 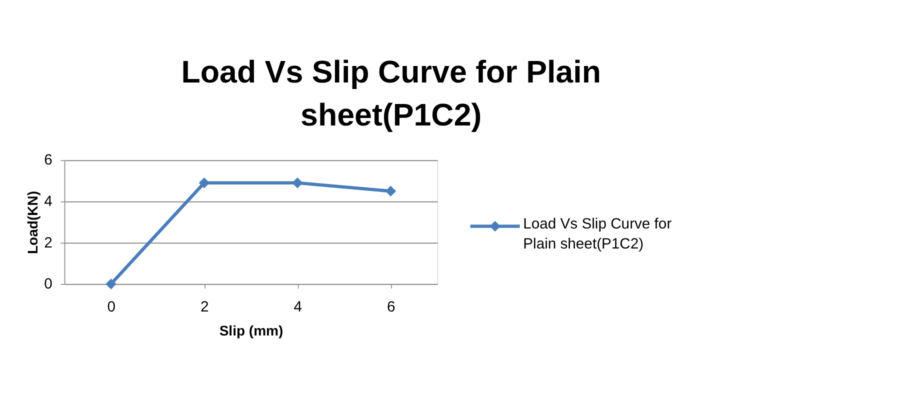 What do you see at coordinates (48, 202) in the screenshot?
I see `y-tick-label: 4` at bounding box center [48, 202].